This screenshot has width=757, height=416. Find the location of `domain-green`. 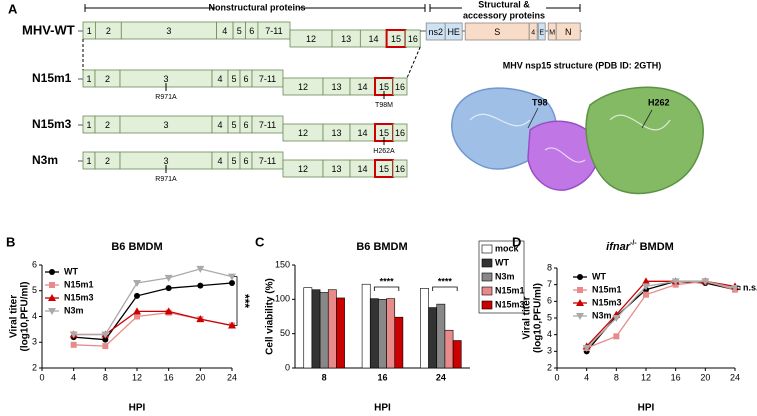

domain-green is located at coordinates (644, 140).